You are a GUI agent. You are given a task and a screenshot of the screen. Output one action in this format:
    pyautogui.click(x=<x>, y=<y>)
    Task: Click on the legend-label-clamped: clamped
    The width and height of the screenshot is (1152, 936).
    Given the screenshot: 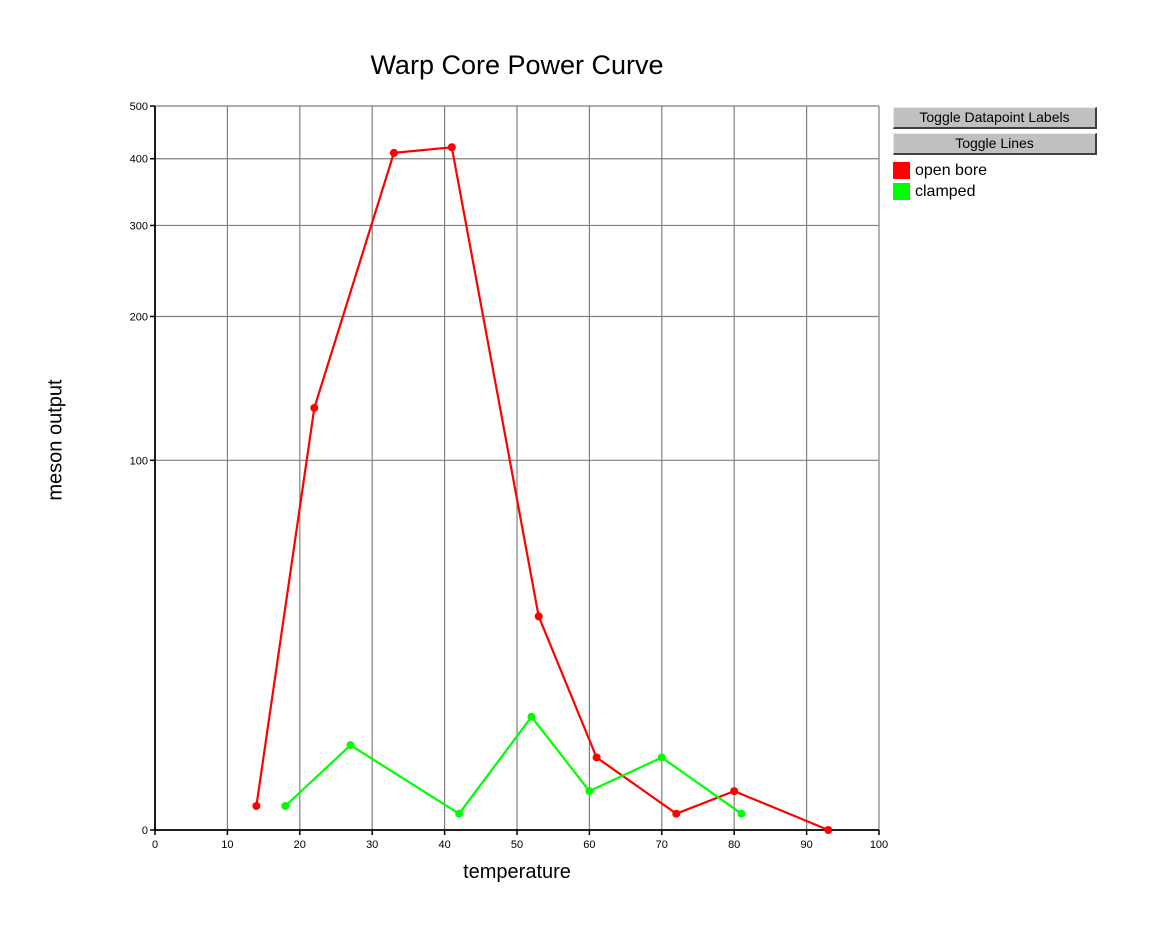 What is the action you would take?
    pyautogui.click(x=945, y=191)
    